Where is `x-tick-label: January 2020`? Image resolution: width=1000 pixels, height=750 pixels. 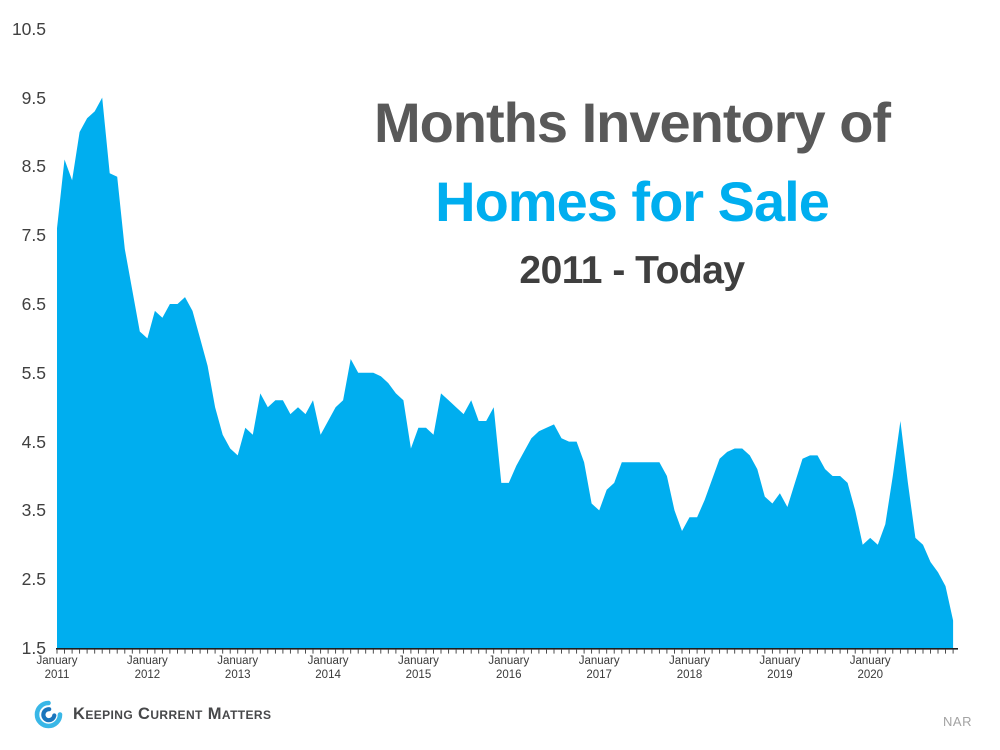 x-tick-label: January 2020 is located at coordinates (870, 668).